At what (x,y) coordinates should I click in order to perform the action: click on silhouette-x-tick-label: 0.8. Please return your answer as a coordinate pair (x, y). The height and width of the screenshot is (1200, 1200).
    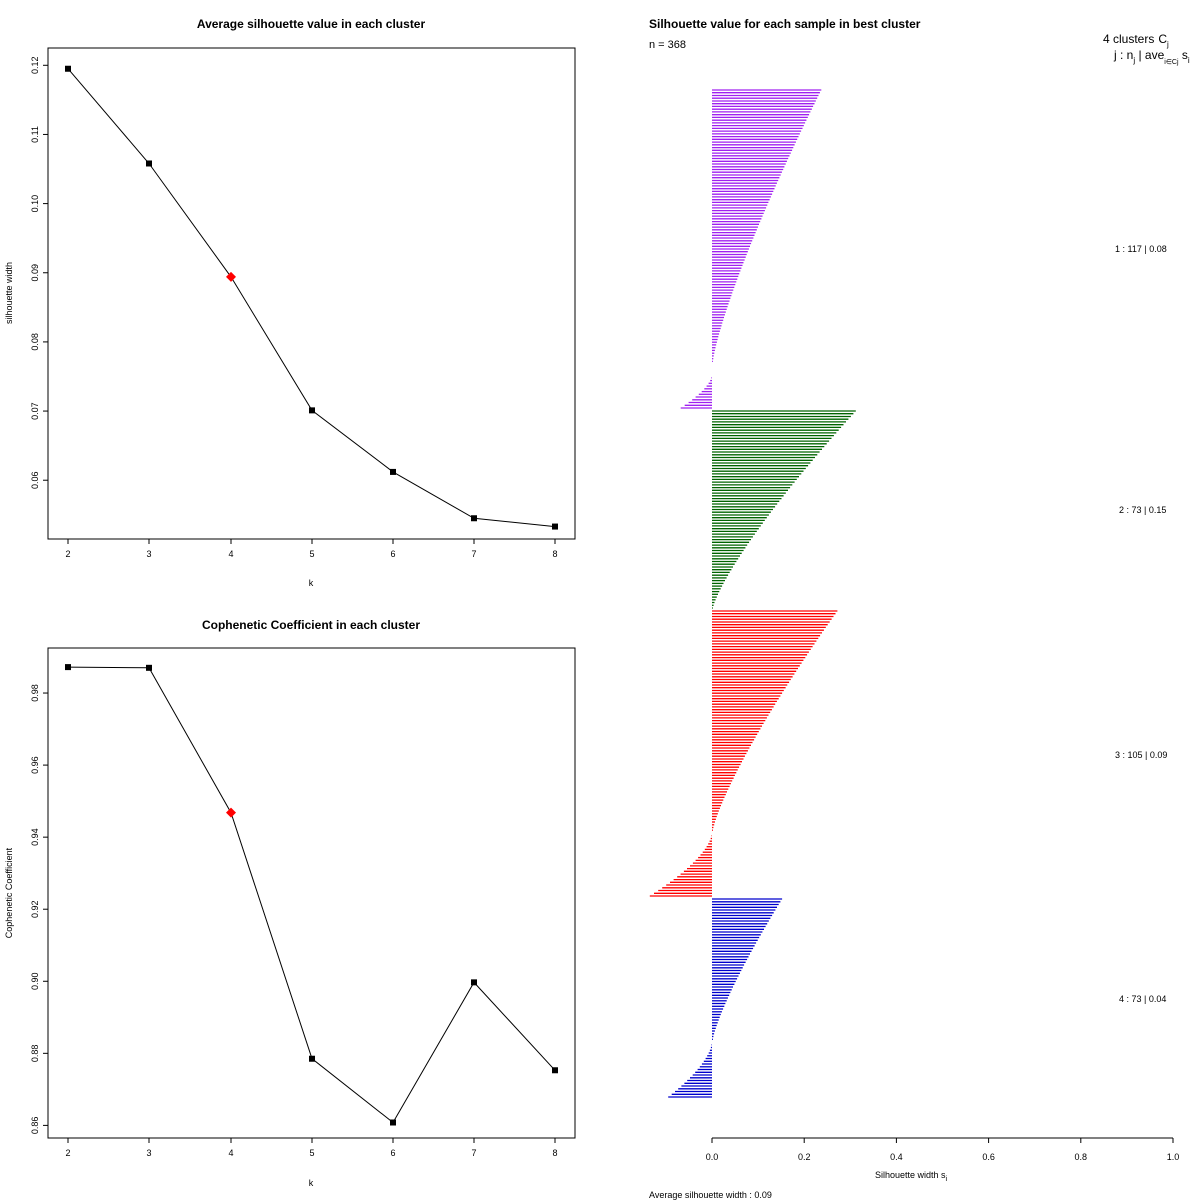
    Looking at the image, I should click on (1081, 1157).